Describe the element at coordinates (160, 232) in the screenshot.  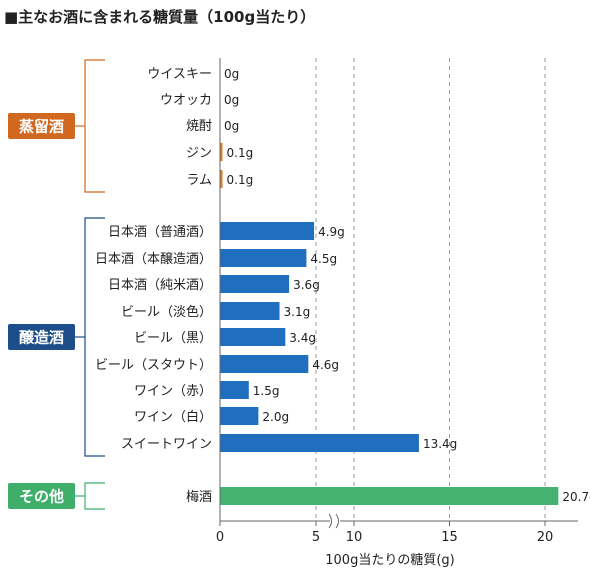
I see `category-label: 日本酒（普通酒）` at that location.